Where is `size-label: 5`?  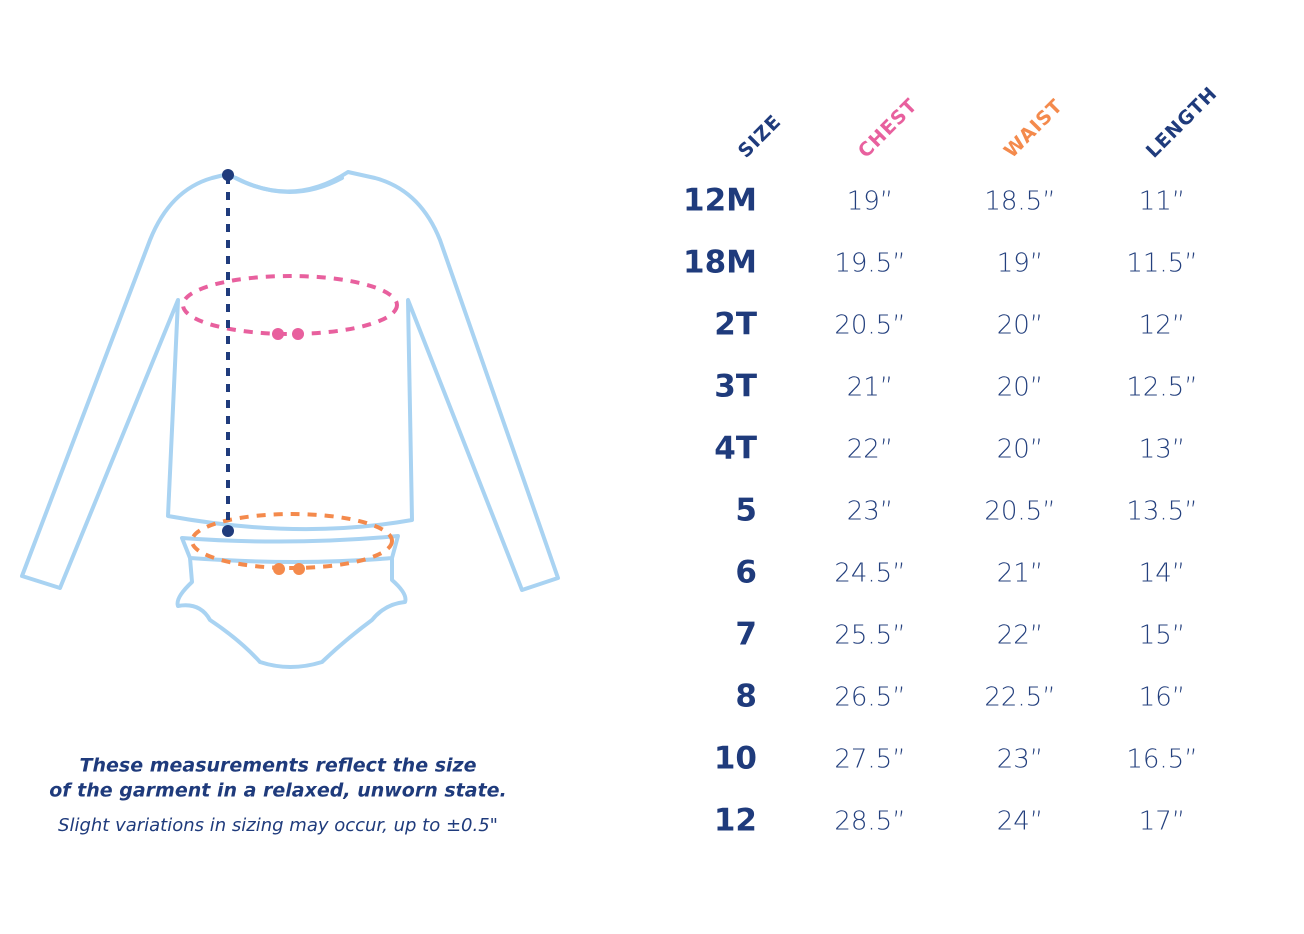
size-label: 5 is located at coordinates (746, 511).